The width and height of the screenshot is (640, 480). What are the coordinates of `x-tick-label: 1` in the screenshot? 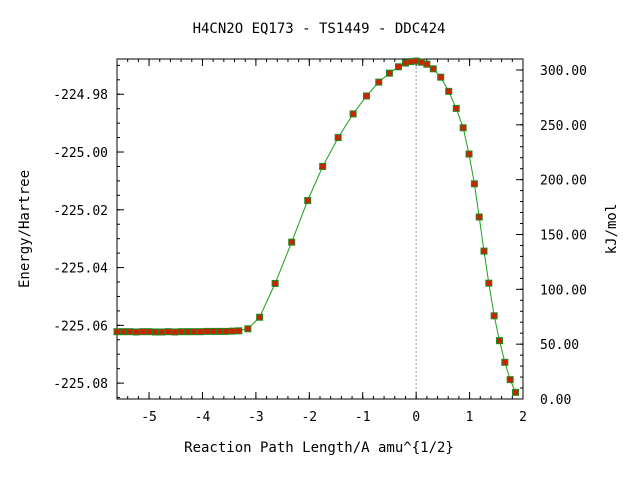 It's located at (470, 417).